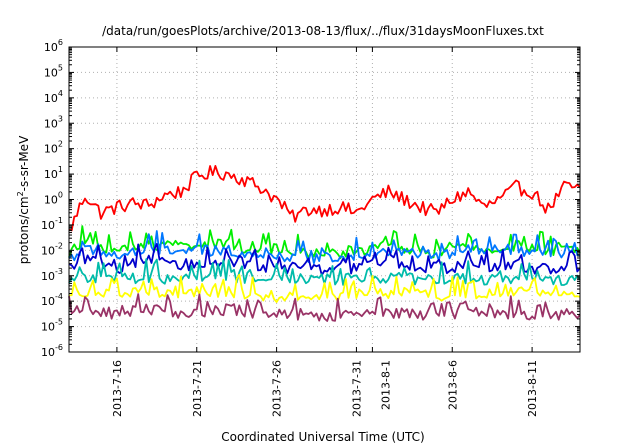  I want to click on y-tick-label: 10⁵, so click(53, 71).